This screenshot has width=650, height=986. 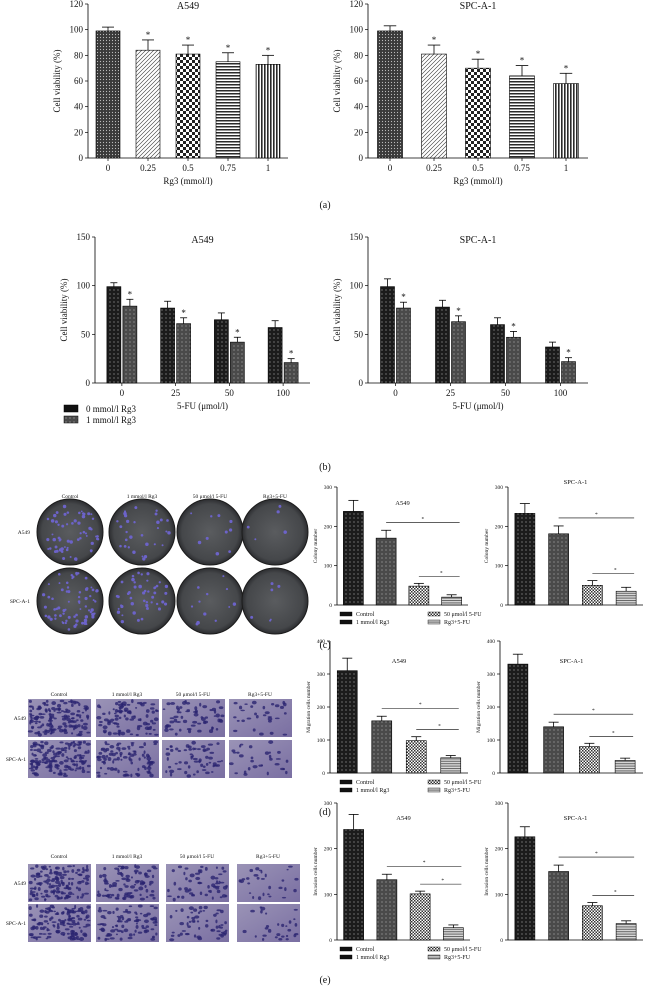 What do you see at coordinates (323, 774) in the screenshot?
I see `y-tick-label: 0` at bounding box center [323, 774].